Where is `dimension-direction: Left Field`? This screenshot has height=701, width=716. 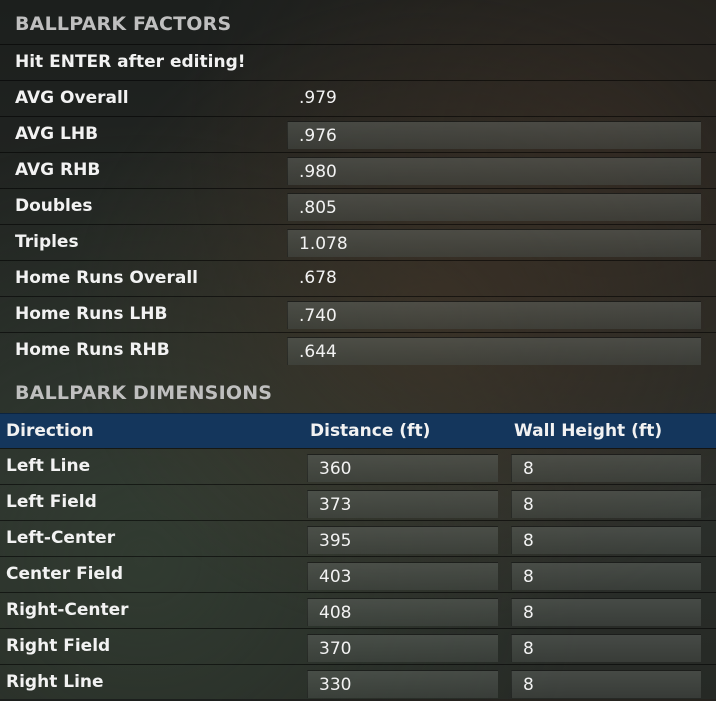
dimension-direction: Left Field is located at coordinates (51, 502).